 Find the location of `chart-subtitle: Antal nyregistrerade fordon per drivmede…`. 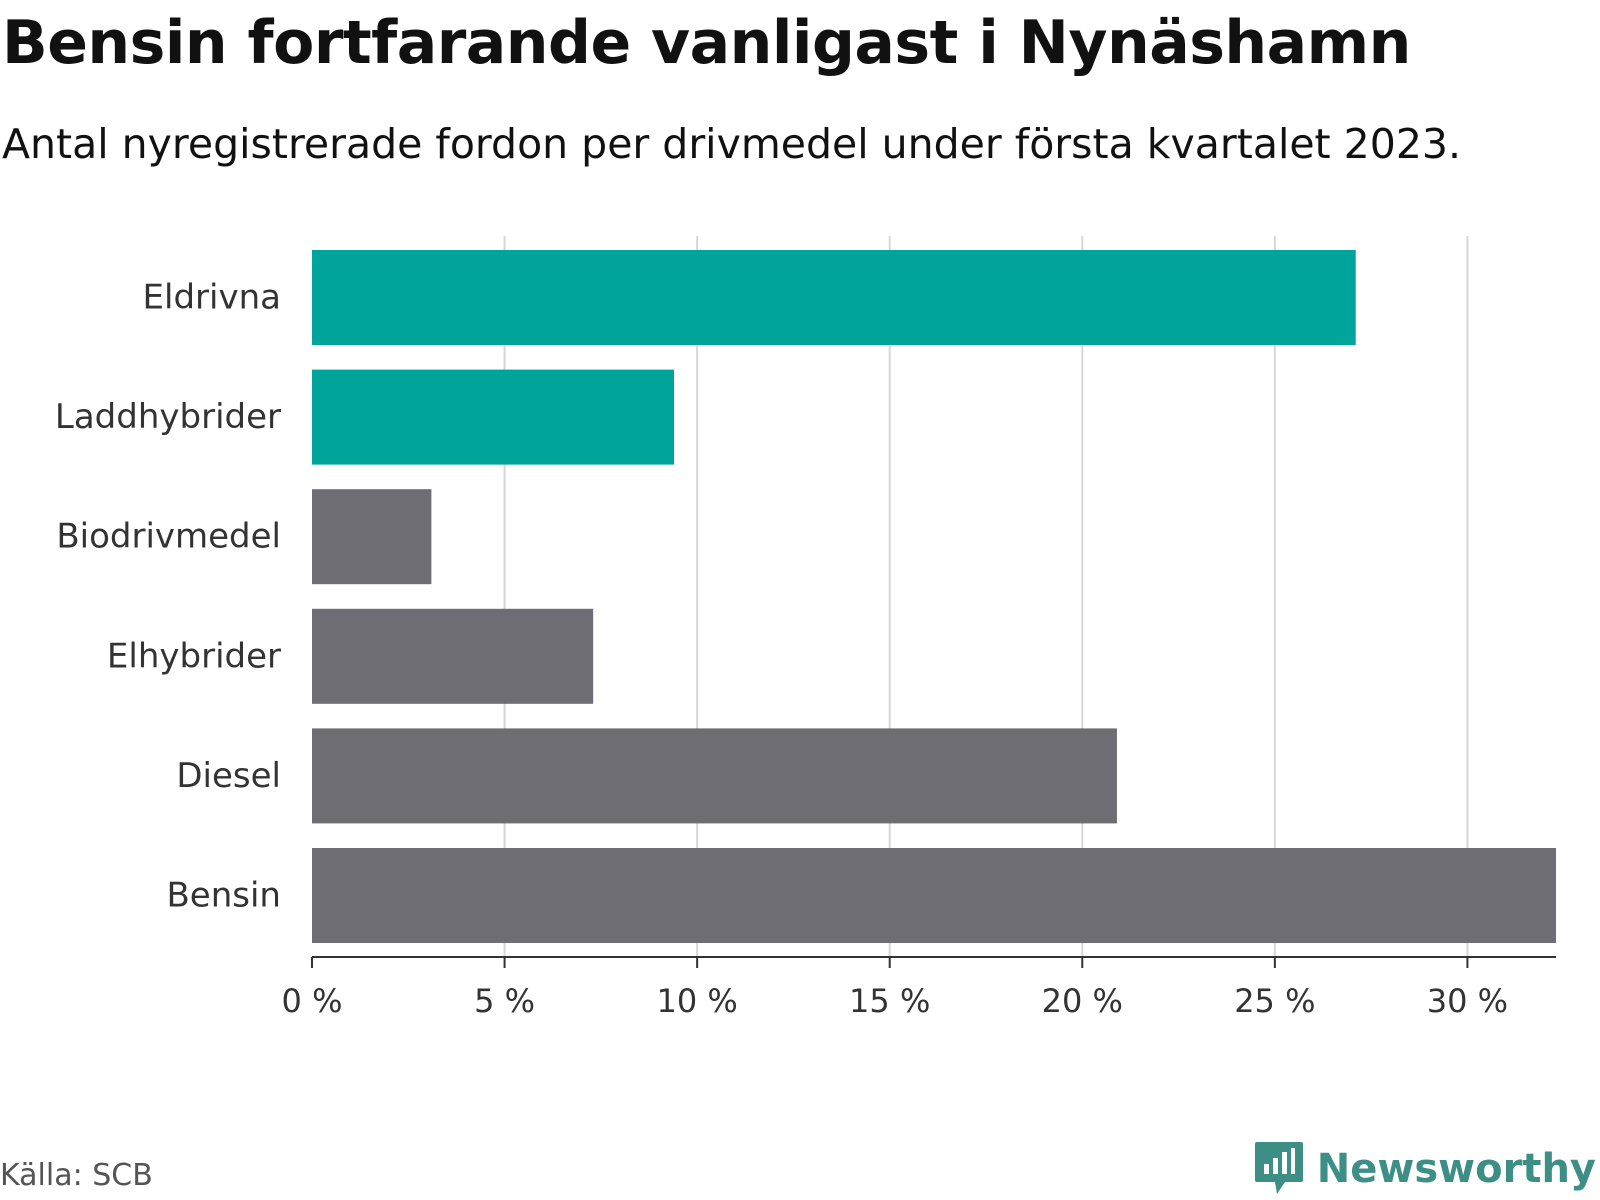

chart-subtitle: Antal nyregistrerade fordon per drivmede… is located at coordinates (732, 144).